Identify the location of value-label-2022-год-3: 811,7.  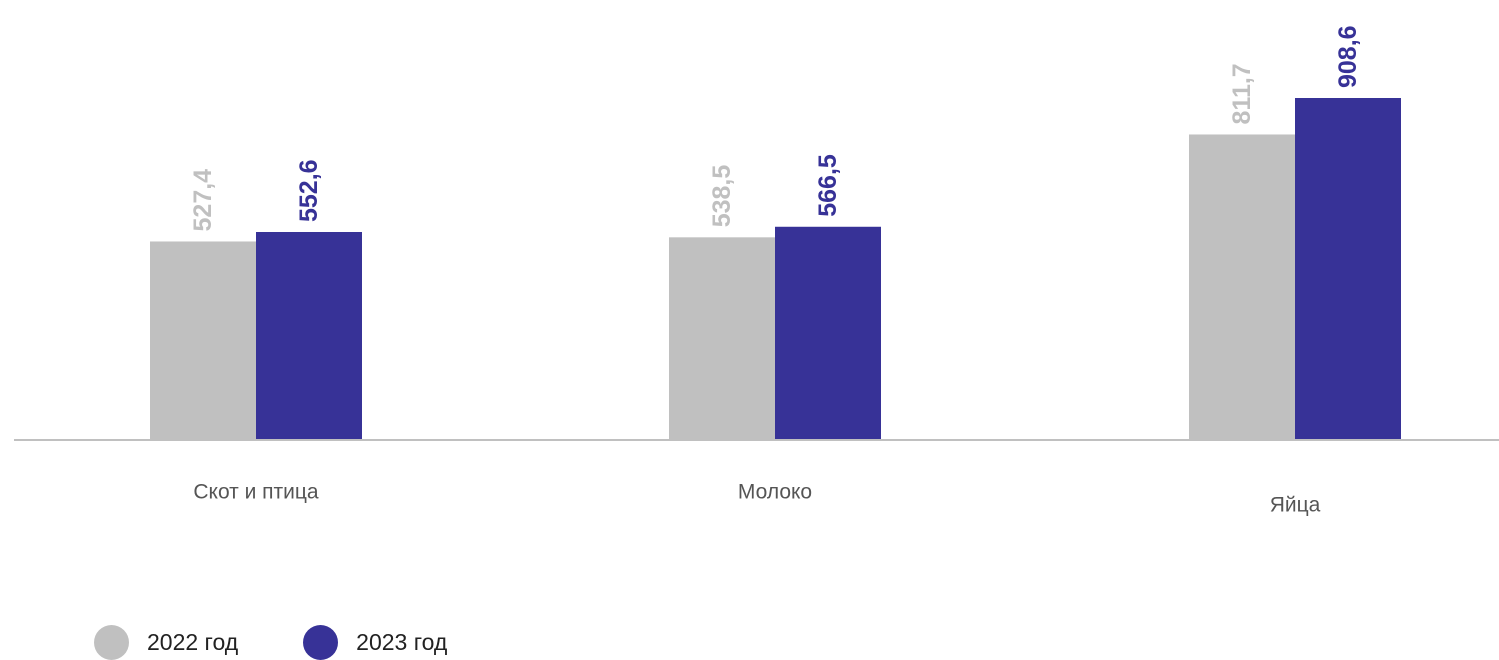
(1242, 93).